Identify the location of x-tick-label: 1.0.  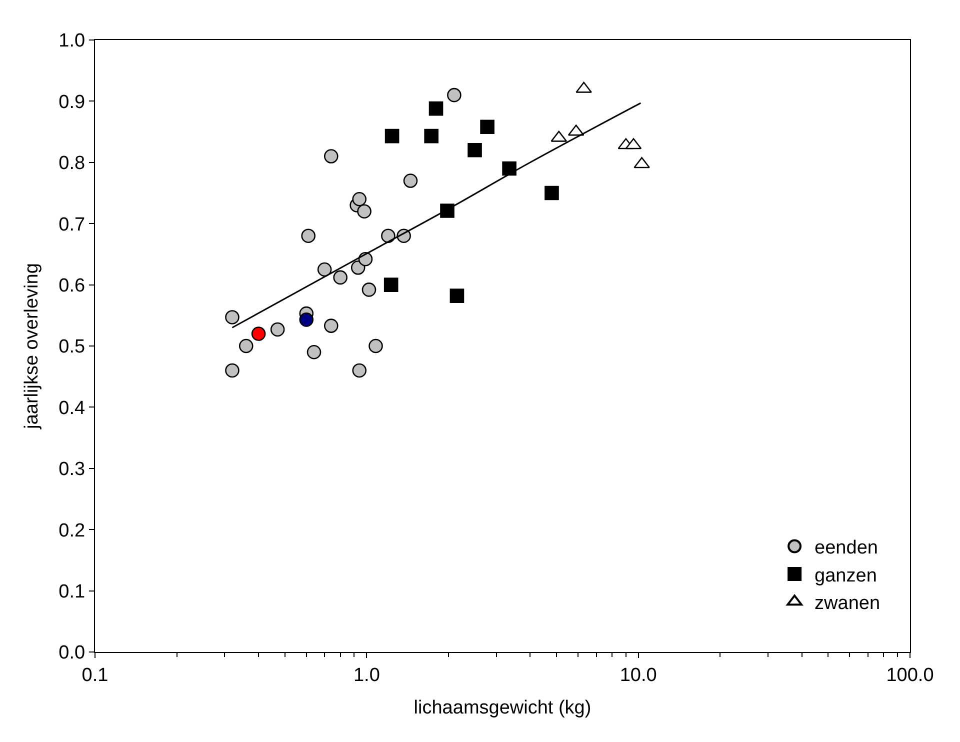
(366, 675).